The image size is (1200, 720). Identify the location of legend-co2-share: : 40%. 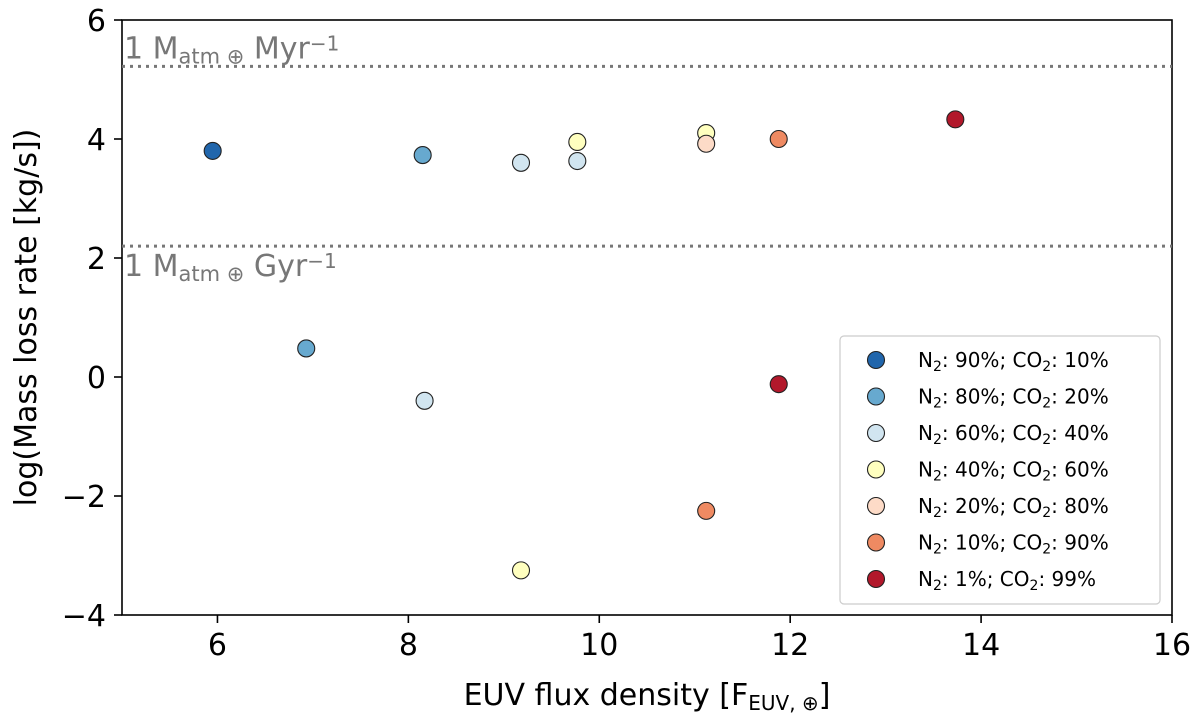
(1080, 433).